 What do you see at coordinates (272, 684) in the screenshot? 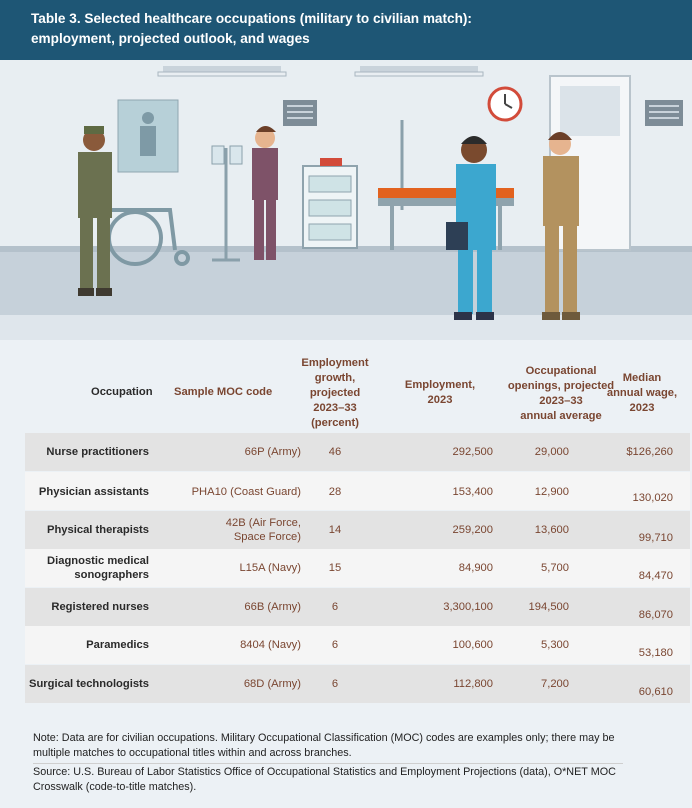
I see `cell-moc: 68D (Army)` at bounding box center [272, 684].